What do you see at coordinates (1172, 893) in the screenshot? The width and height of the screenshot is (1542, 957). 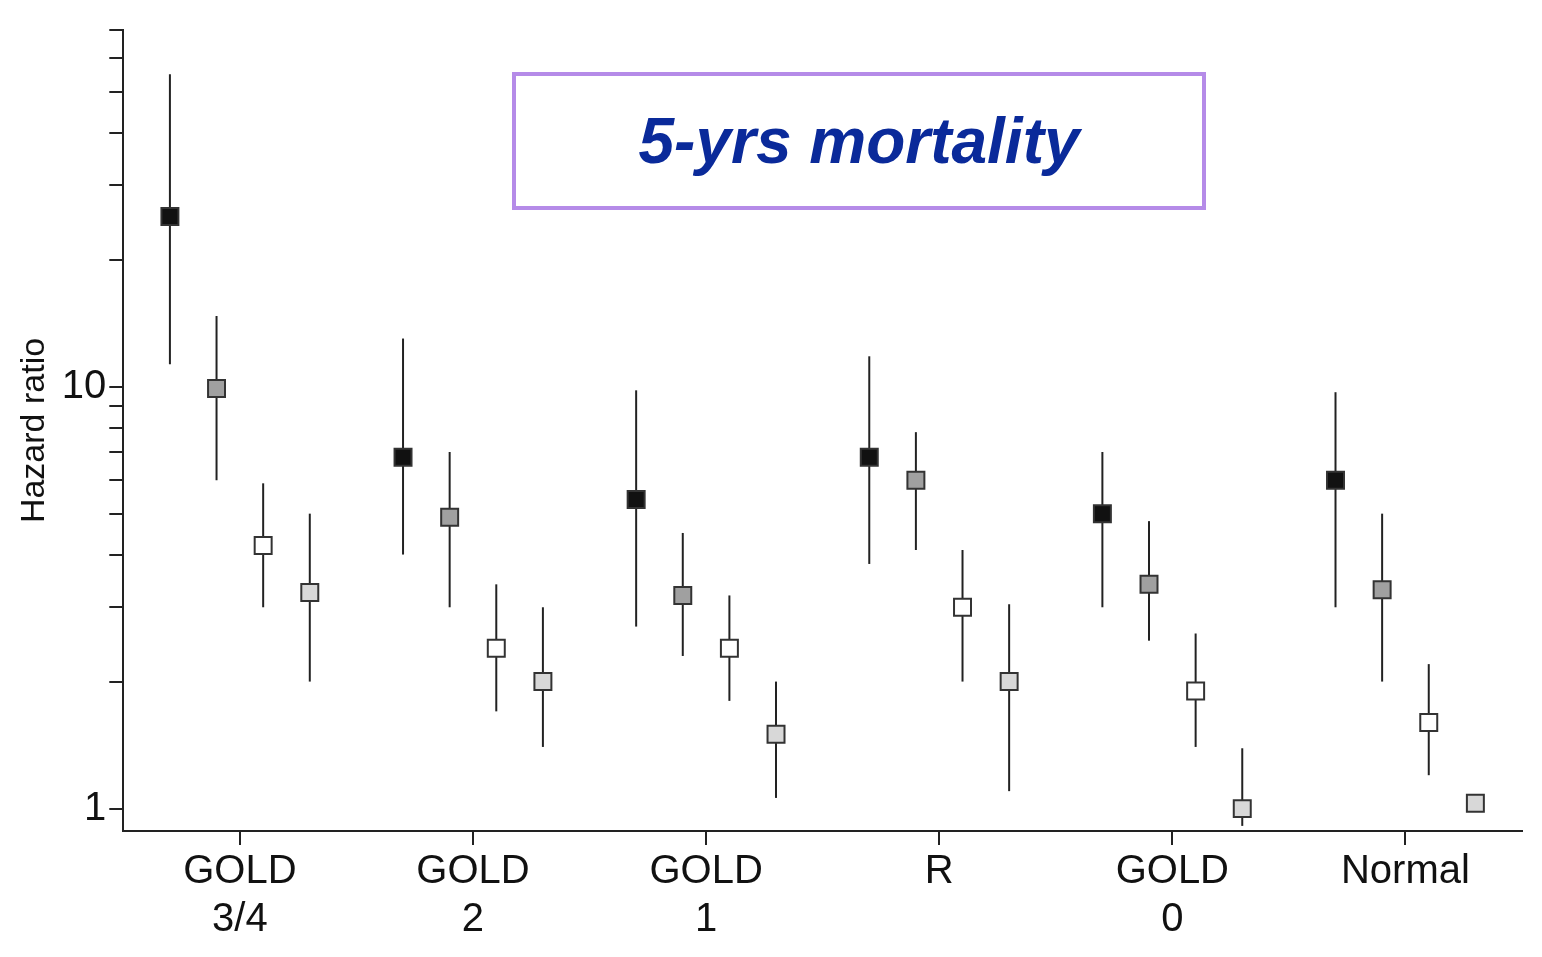 I see `x-tick-label: GOLD 0` at bounding box center [1172, 893].